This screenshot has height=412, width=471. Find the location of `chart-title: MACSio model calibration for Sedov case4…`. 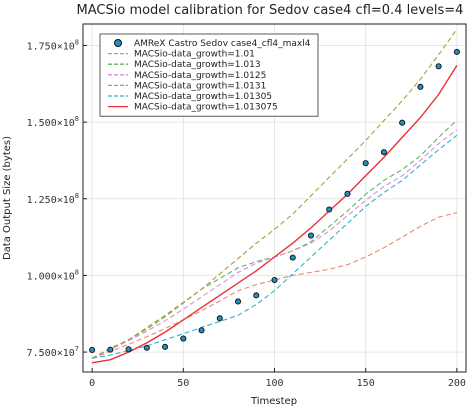

chart-title: MACSio model calibration for Sedov case4… is located at coordinates (270, 10).